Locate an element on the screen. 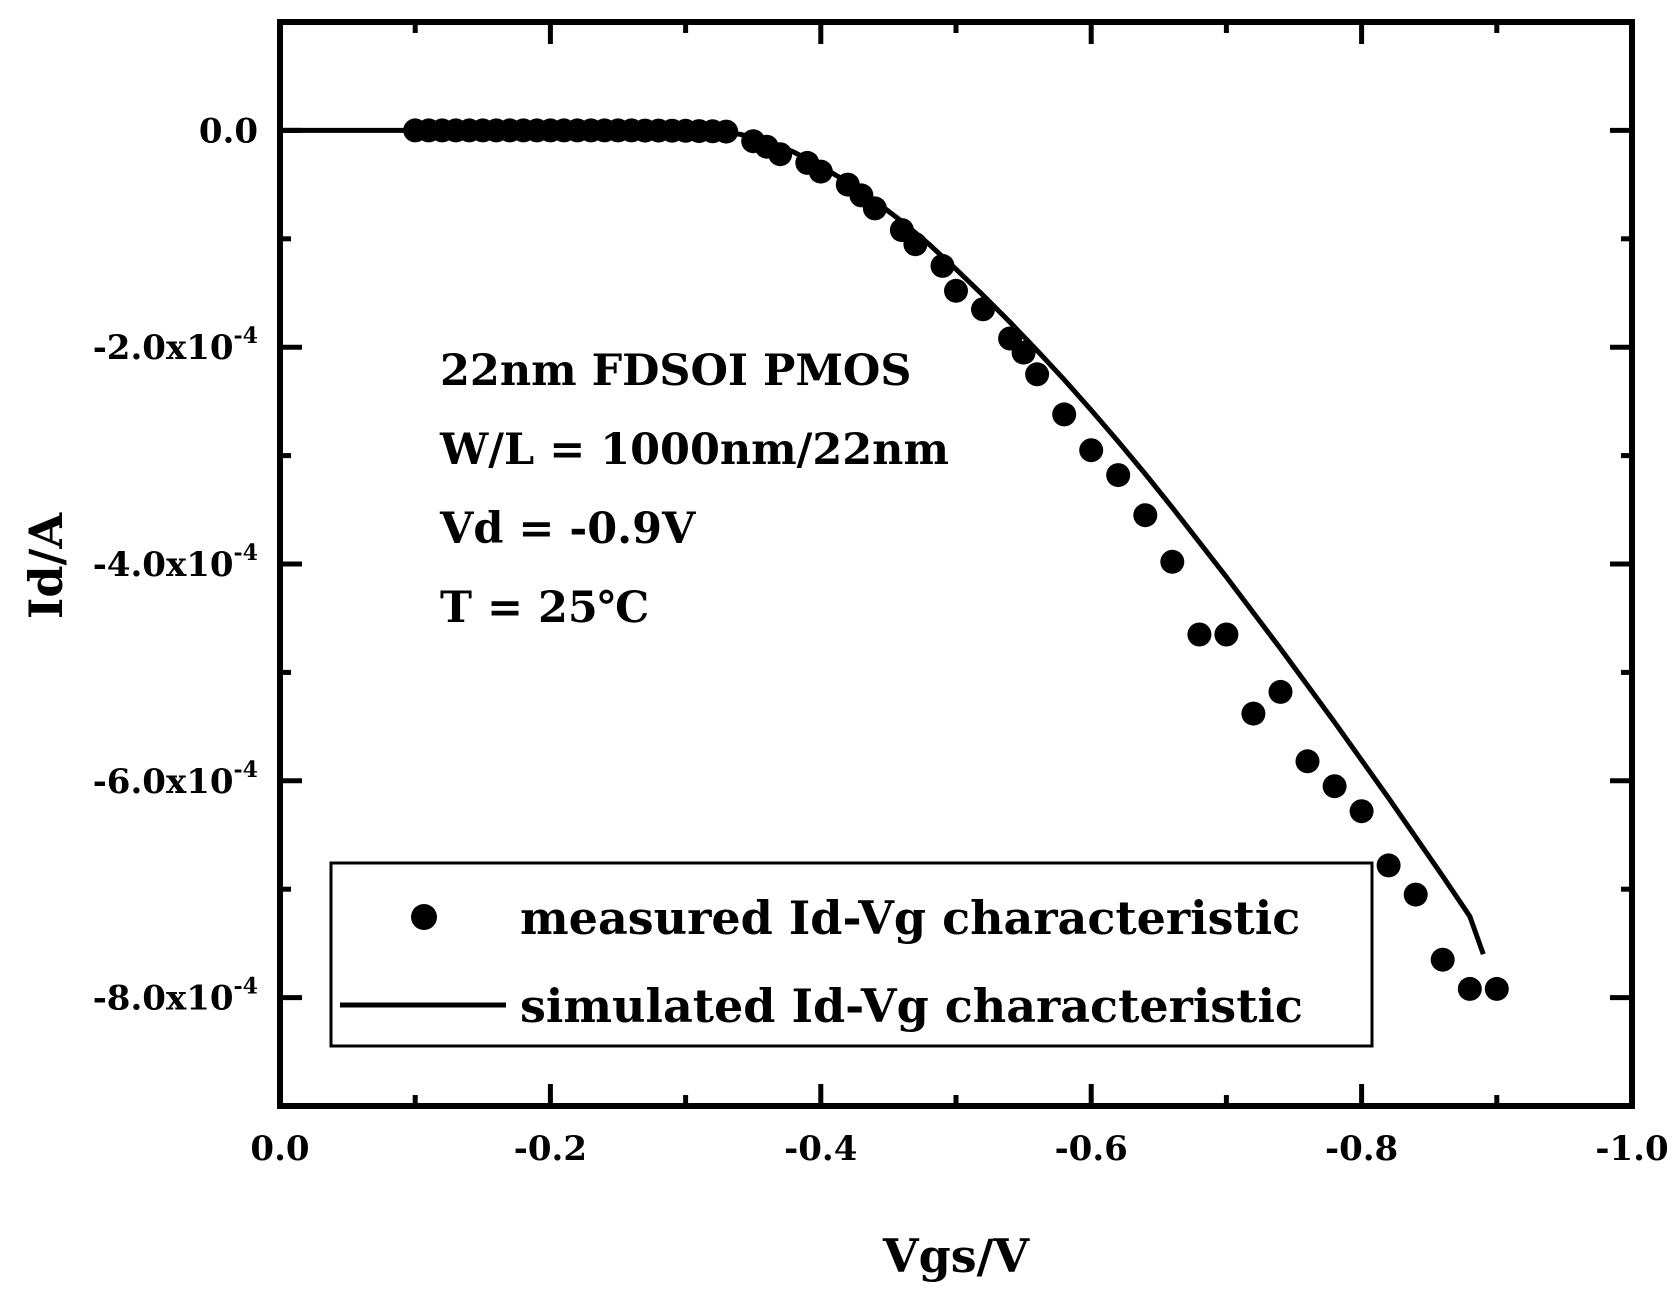 The image size is (1676, 1302). x-tick-label: -0.6 is located at coordinates (1091, 1149).